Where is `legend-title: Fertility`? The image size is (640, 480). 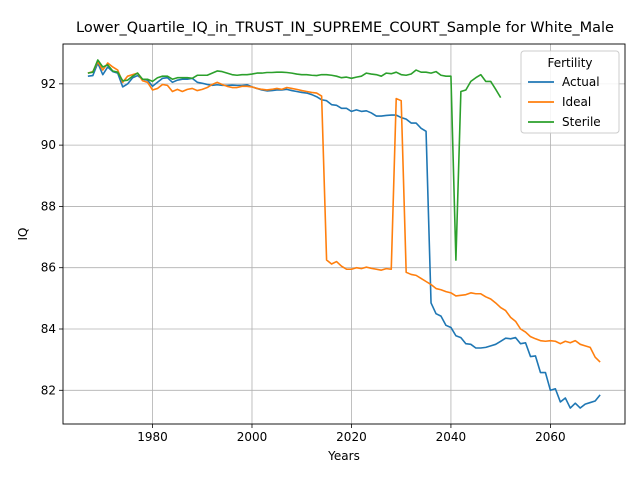
legend-title: Fertility is located at coordinates (569, 63).